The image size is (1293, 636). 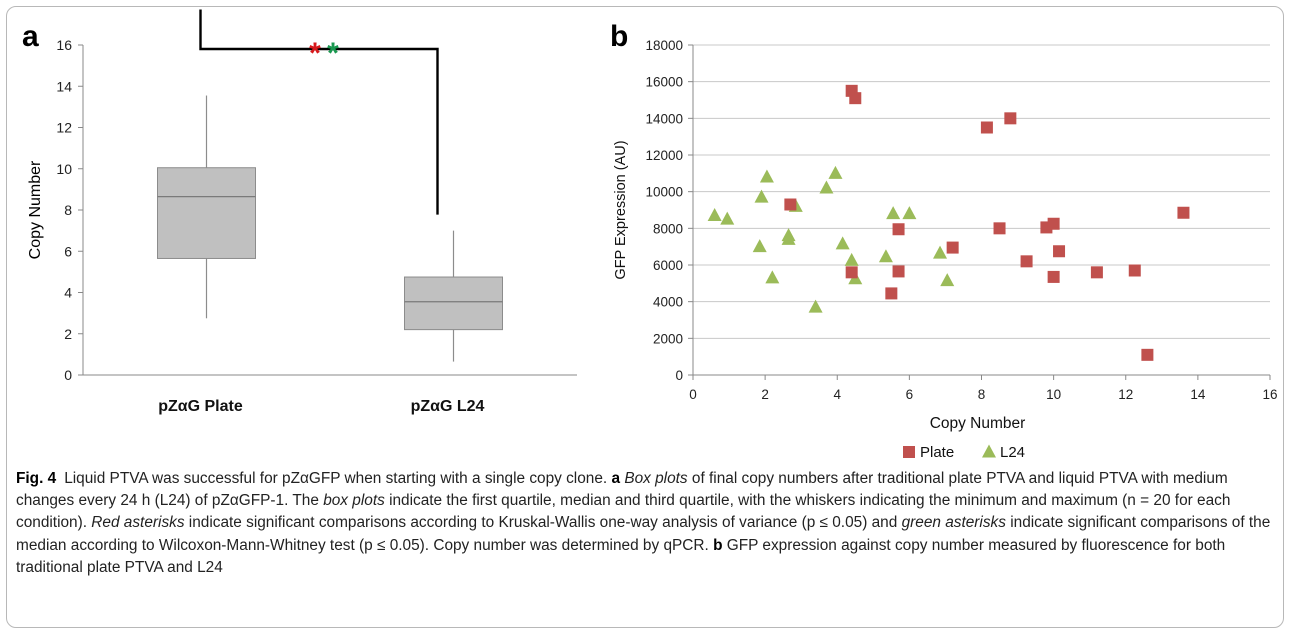 I want to click on series-l24, so click(x=831, y=239).